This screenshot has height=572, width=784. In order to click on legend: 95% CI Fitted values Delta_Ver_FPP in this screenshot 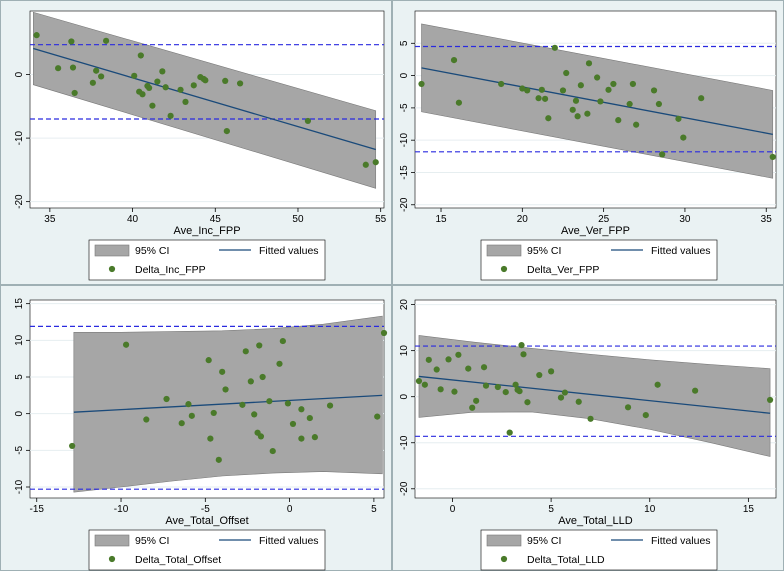, I will do `click(599, 260)`.